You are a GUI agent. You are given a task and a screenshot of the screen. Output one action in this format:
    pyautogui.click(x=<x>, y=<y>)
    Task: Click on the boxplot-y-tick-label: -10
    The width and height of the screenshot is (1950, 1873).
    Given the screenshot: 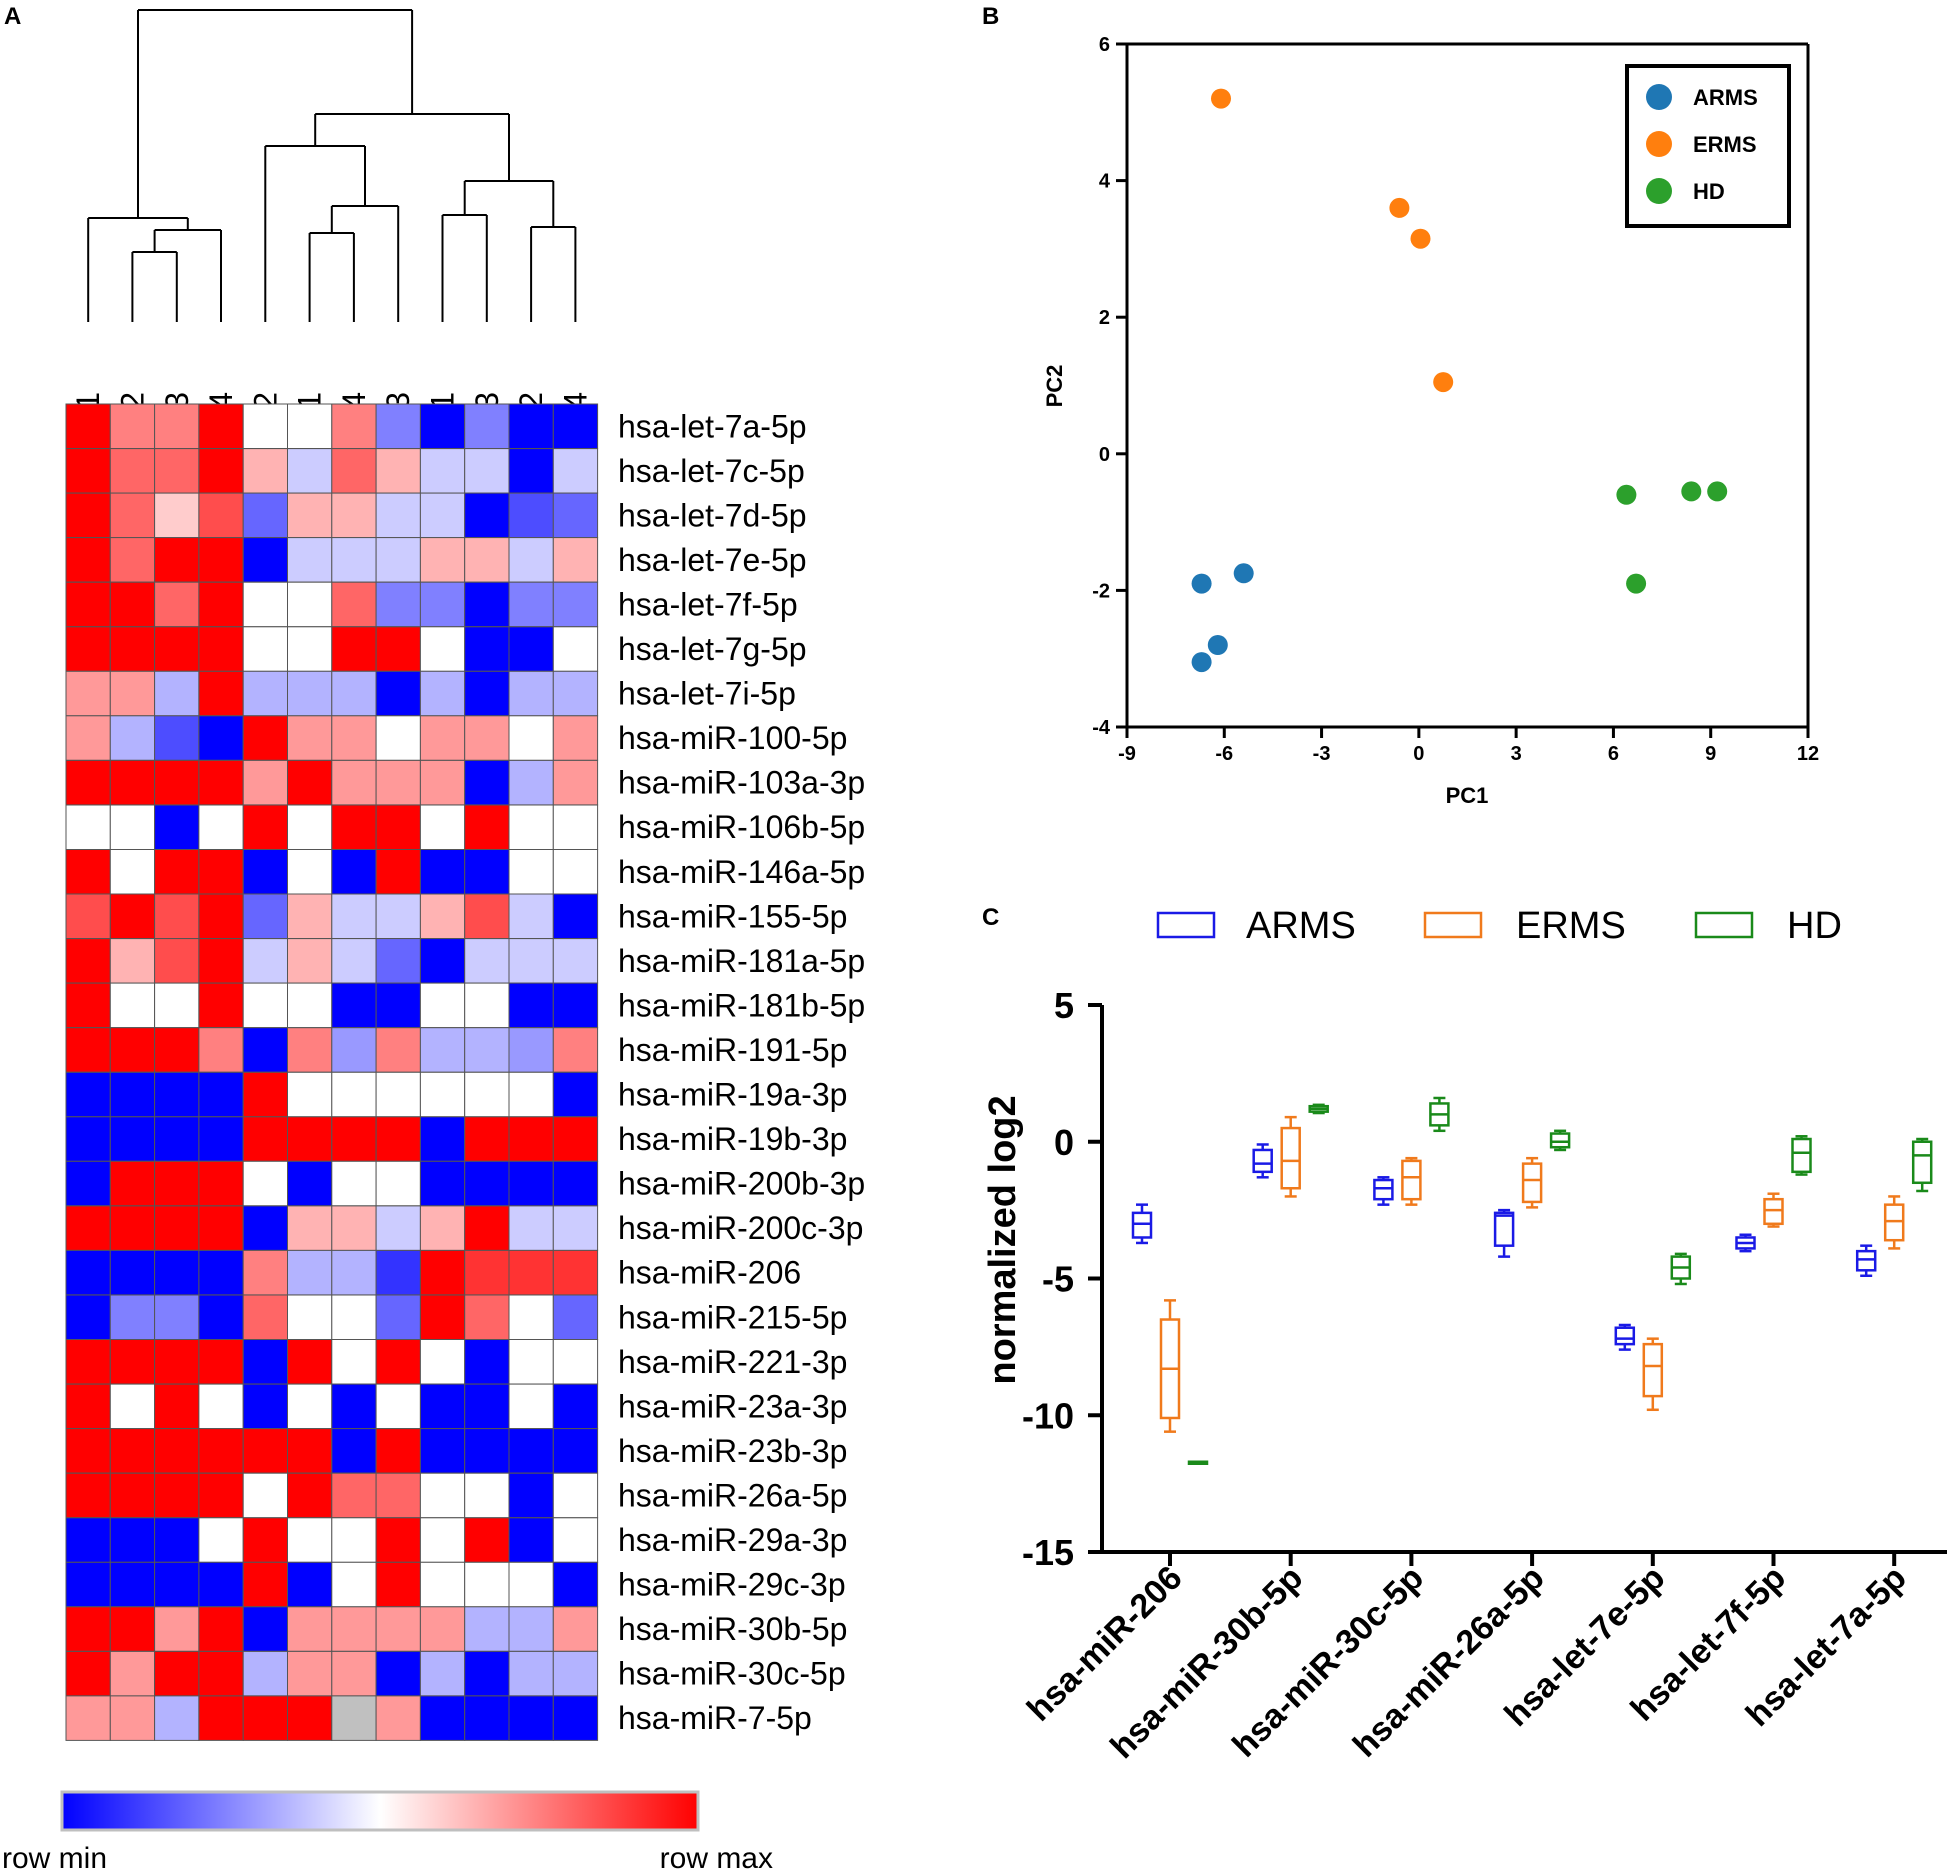 What is the action you would take?
    pyautogui.click(x=1048, y=1415)
    